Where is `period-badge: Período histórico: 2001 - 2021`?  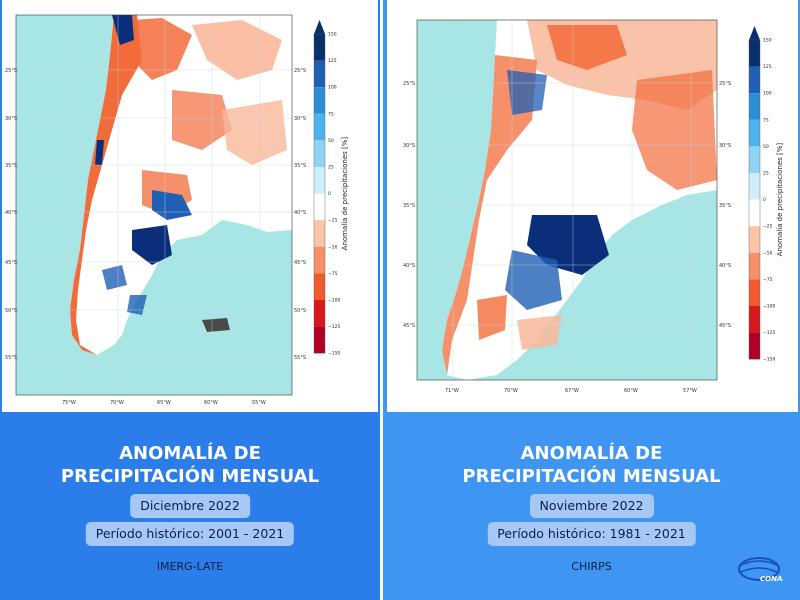
period-badge: Período histórico: 2001 - 2021 is located at coordinates (190, 534).